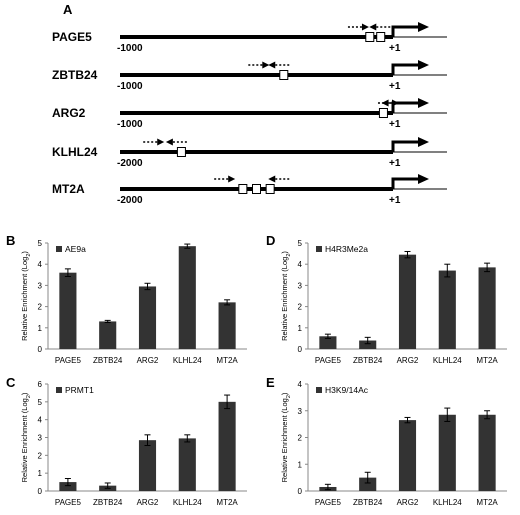 The height and width of the screenshot is (515, 520). I want to click on panel-letter: E, so click(270, 382).